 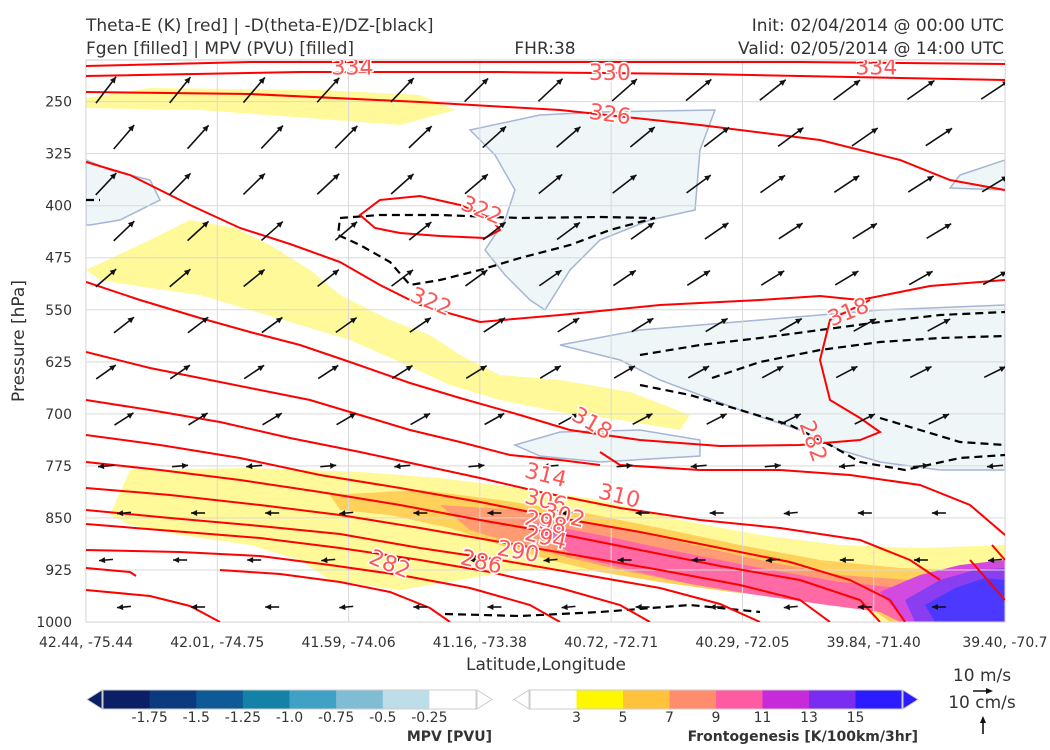 I want to click on mpv-region-upper, so click(x=592, y=210).